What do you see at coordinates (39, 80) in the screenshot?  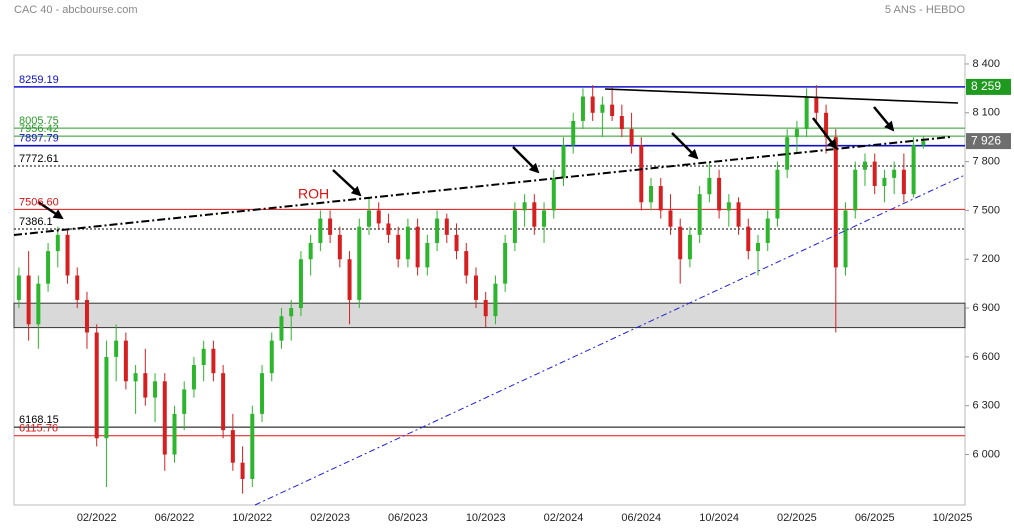 I see `level-label: 8259.19` at bounding box center [39, 80].